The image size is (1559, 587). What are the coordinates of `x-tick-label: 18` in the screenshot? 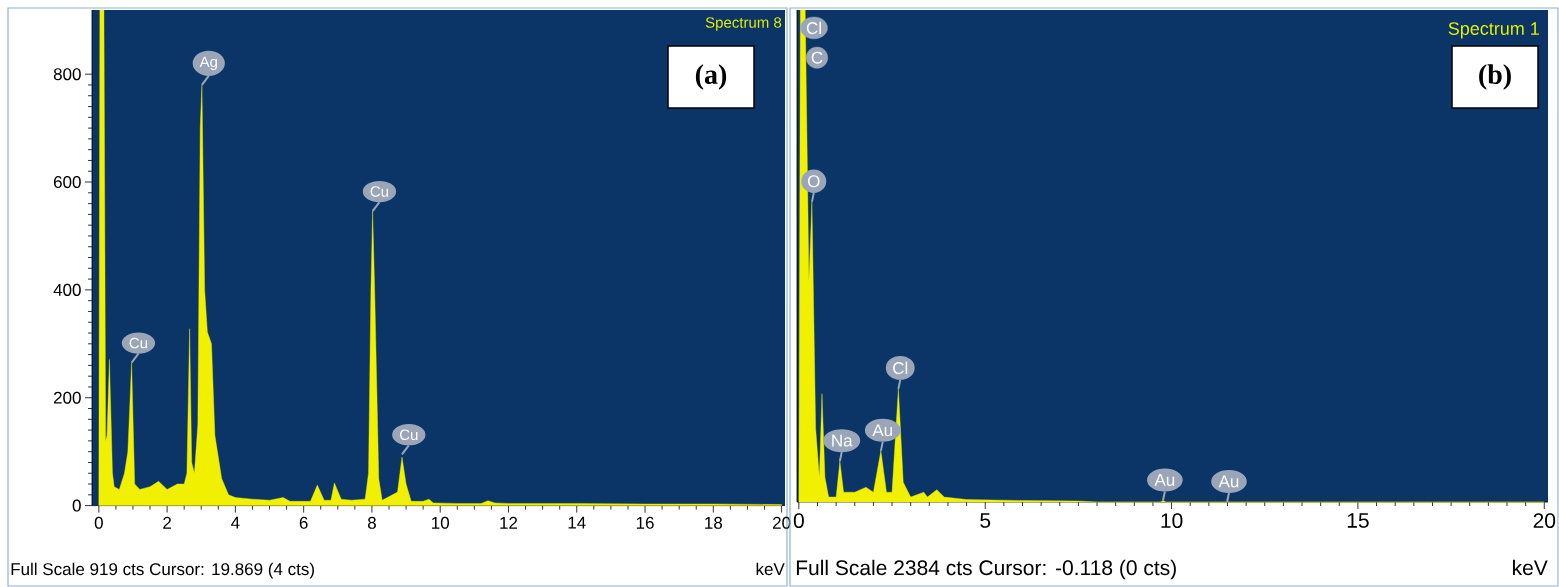 It's located at (714, 522).